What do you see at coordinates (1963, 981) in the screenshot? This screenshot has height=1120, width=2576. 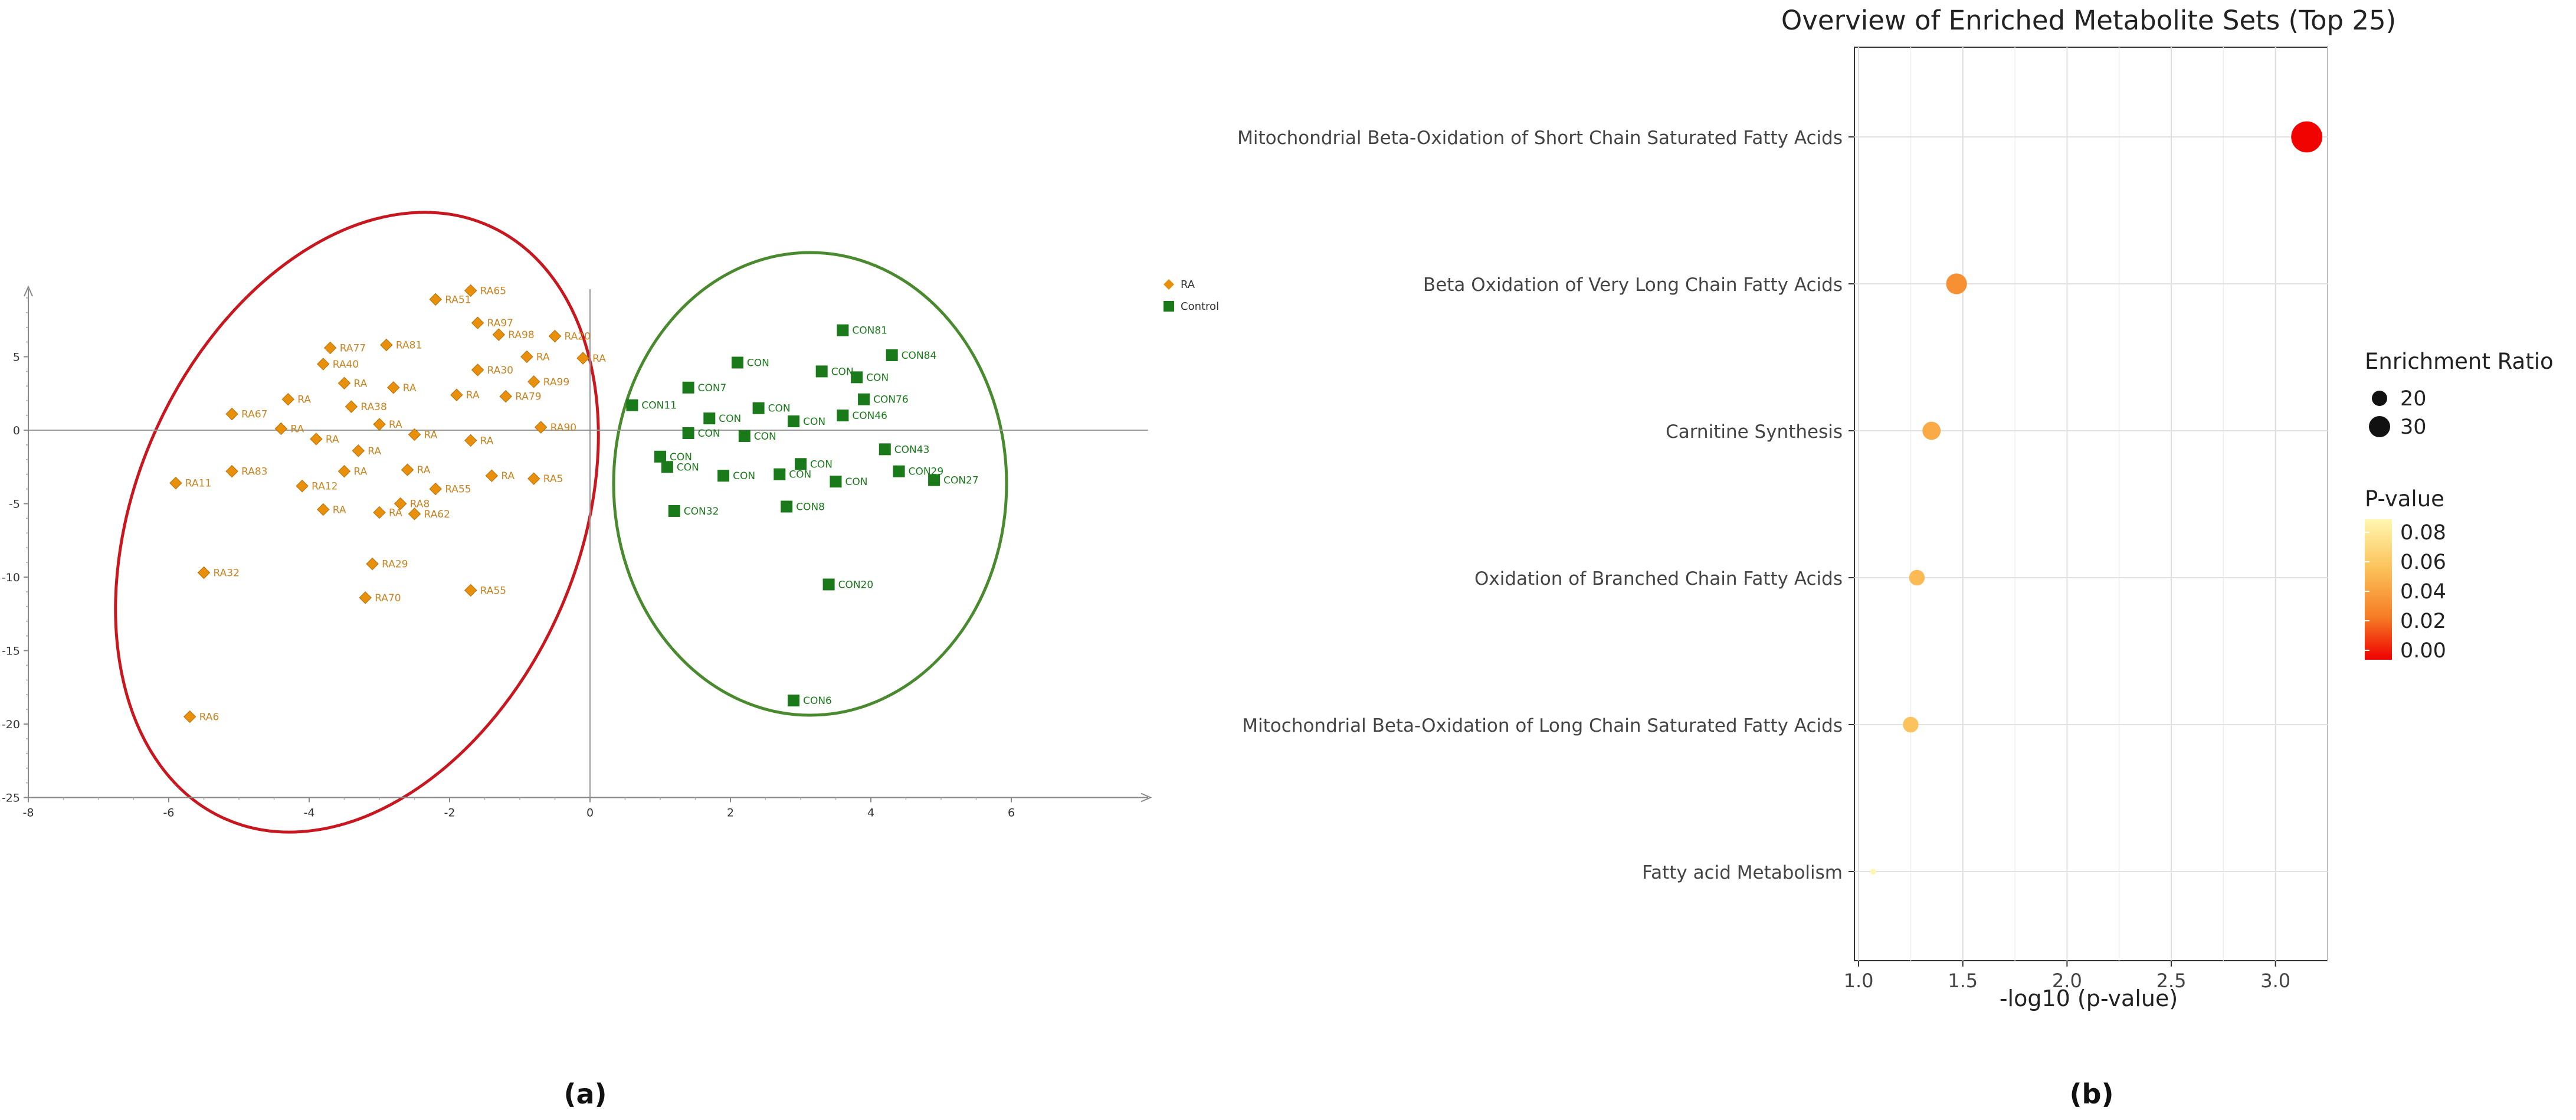 I see `x-tick-label: 1.5` at bounding box center [1963, 981].